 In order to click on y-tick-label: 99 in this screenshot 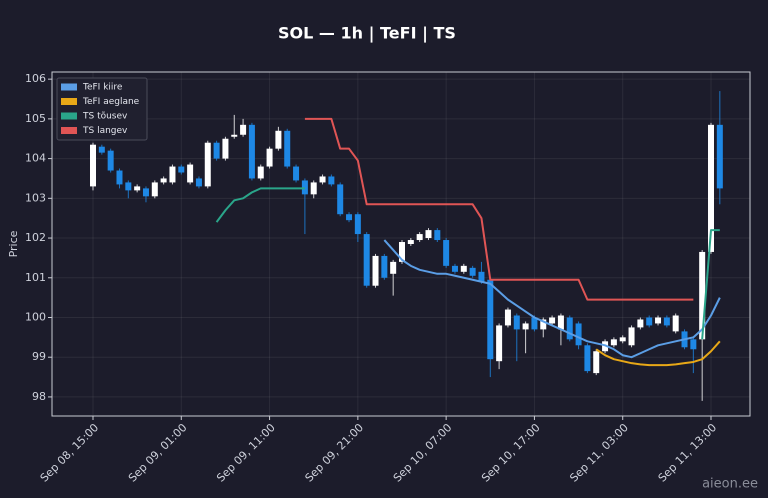, I will do `click(39, 356)`.